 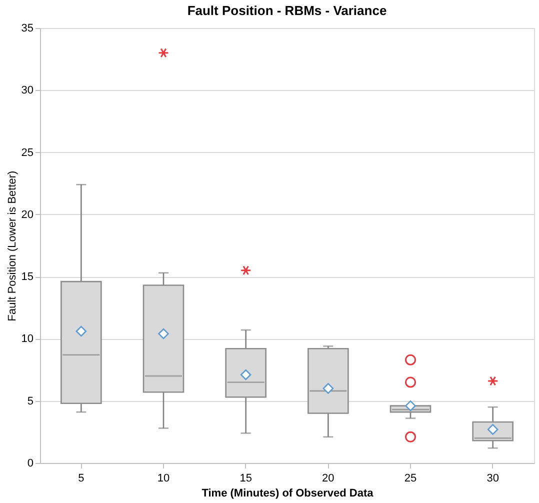 I want to click on x-tick-label: 15, so click(x=246, y=478).